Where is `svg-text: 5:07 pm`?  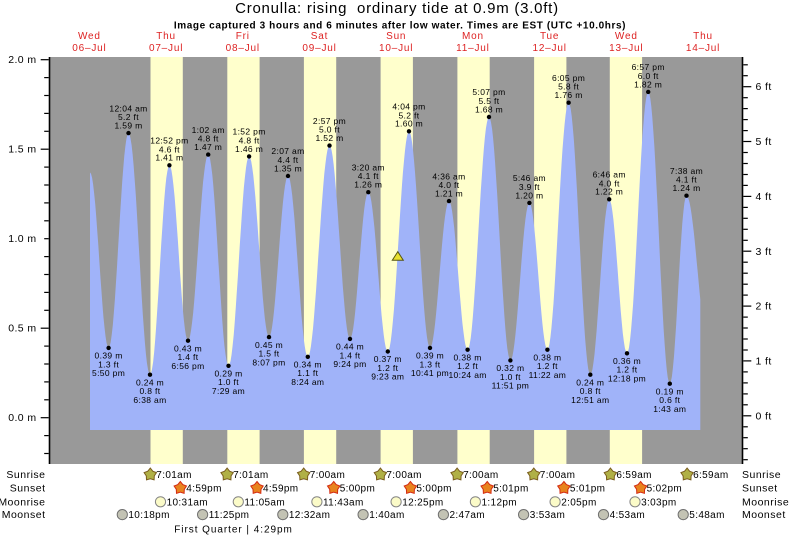 svg-text: 5:07 pm is located at coordinates (488, 92).